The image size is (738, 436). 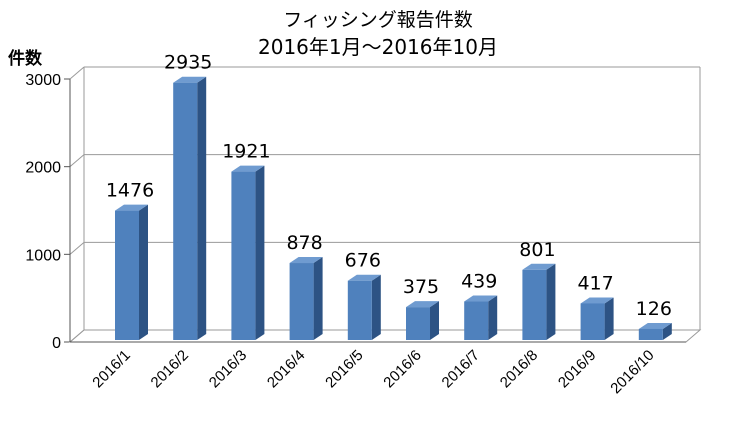 I want to click on chart-subtitle: 2016年1月～2016年10月, so click(x=378, y=47).